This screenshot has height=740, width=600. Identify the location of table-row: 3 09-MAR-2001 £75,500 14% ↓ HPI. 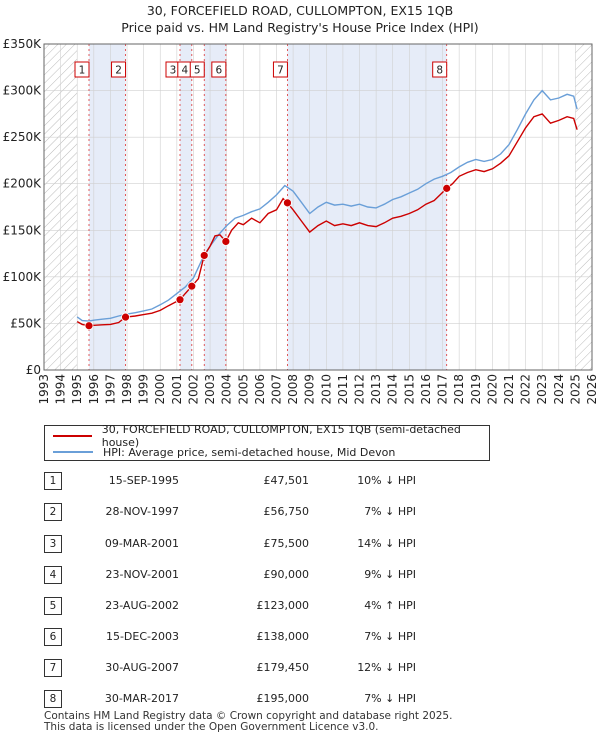
(244, 545).